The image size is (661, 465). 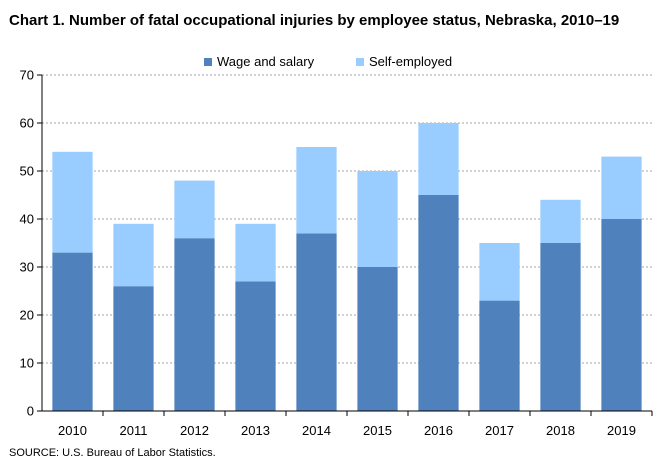 What do you see at coordinates (30, 411) in the screenshot?
I see `y-tick-label: 0` at bounding box center [30, 411].